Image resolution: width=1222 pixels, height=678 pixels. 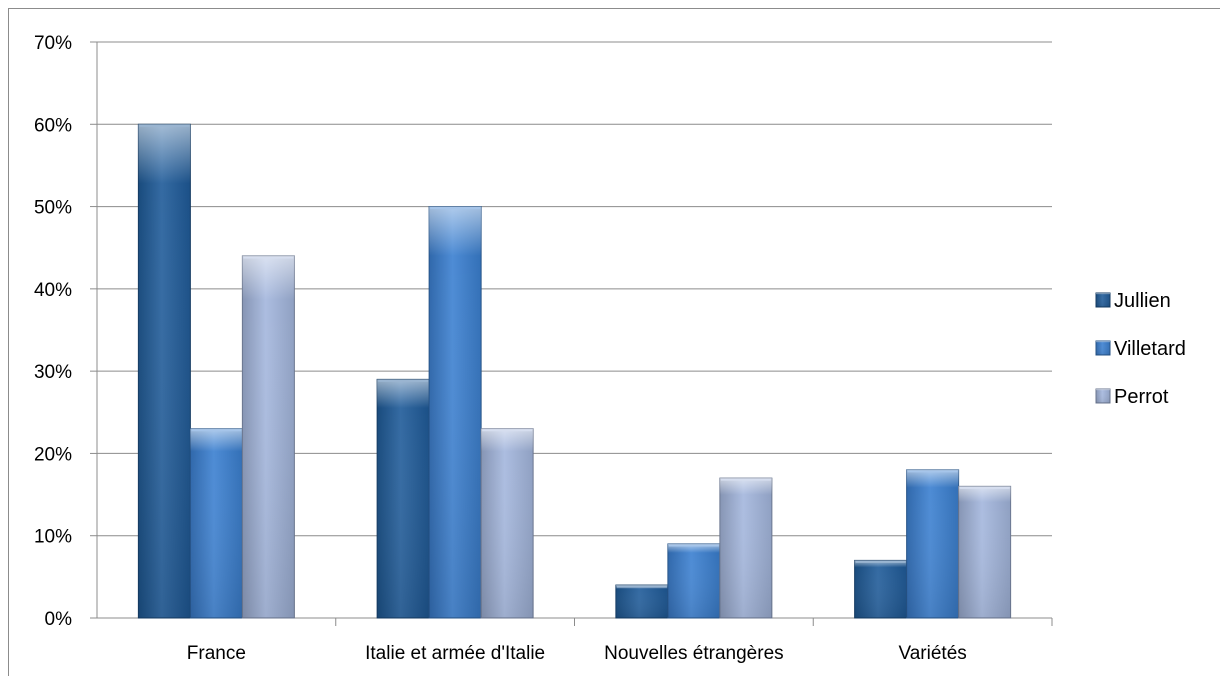 What do you see at coordinates (455, 653) in the screenshot?
I see `x-tick-label: Italie et armée d'Italie` at bounding box center [455, 653].